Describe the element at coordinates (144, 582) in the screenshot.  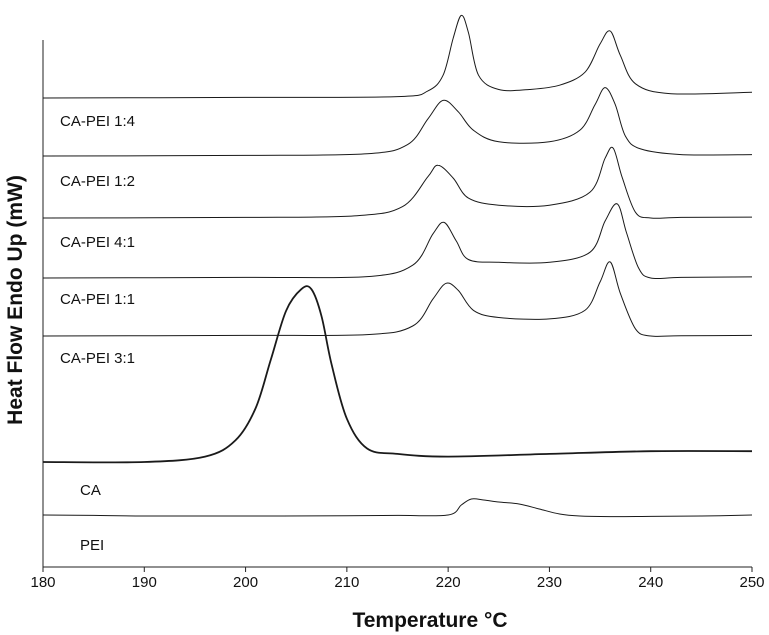
I see `x-tick-label: 190` at that location.